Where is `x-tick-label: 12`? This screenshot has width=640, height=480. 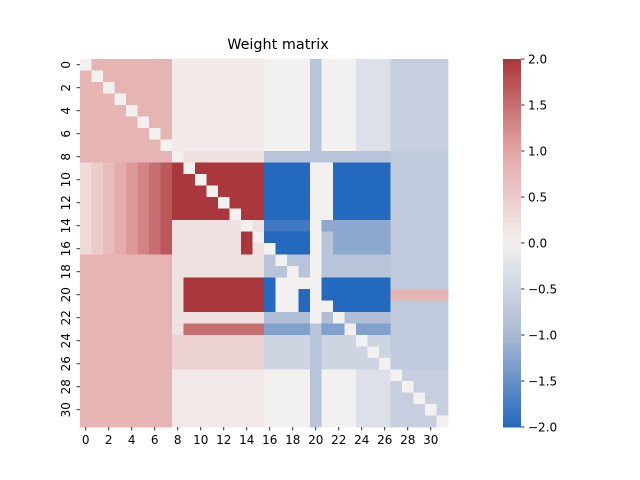
x-tick-label: 12 is located at coordinates (223, 440).